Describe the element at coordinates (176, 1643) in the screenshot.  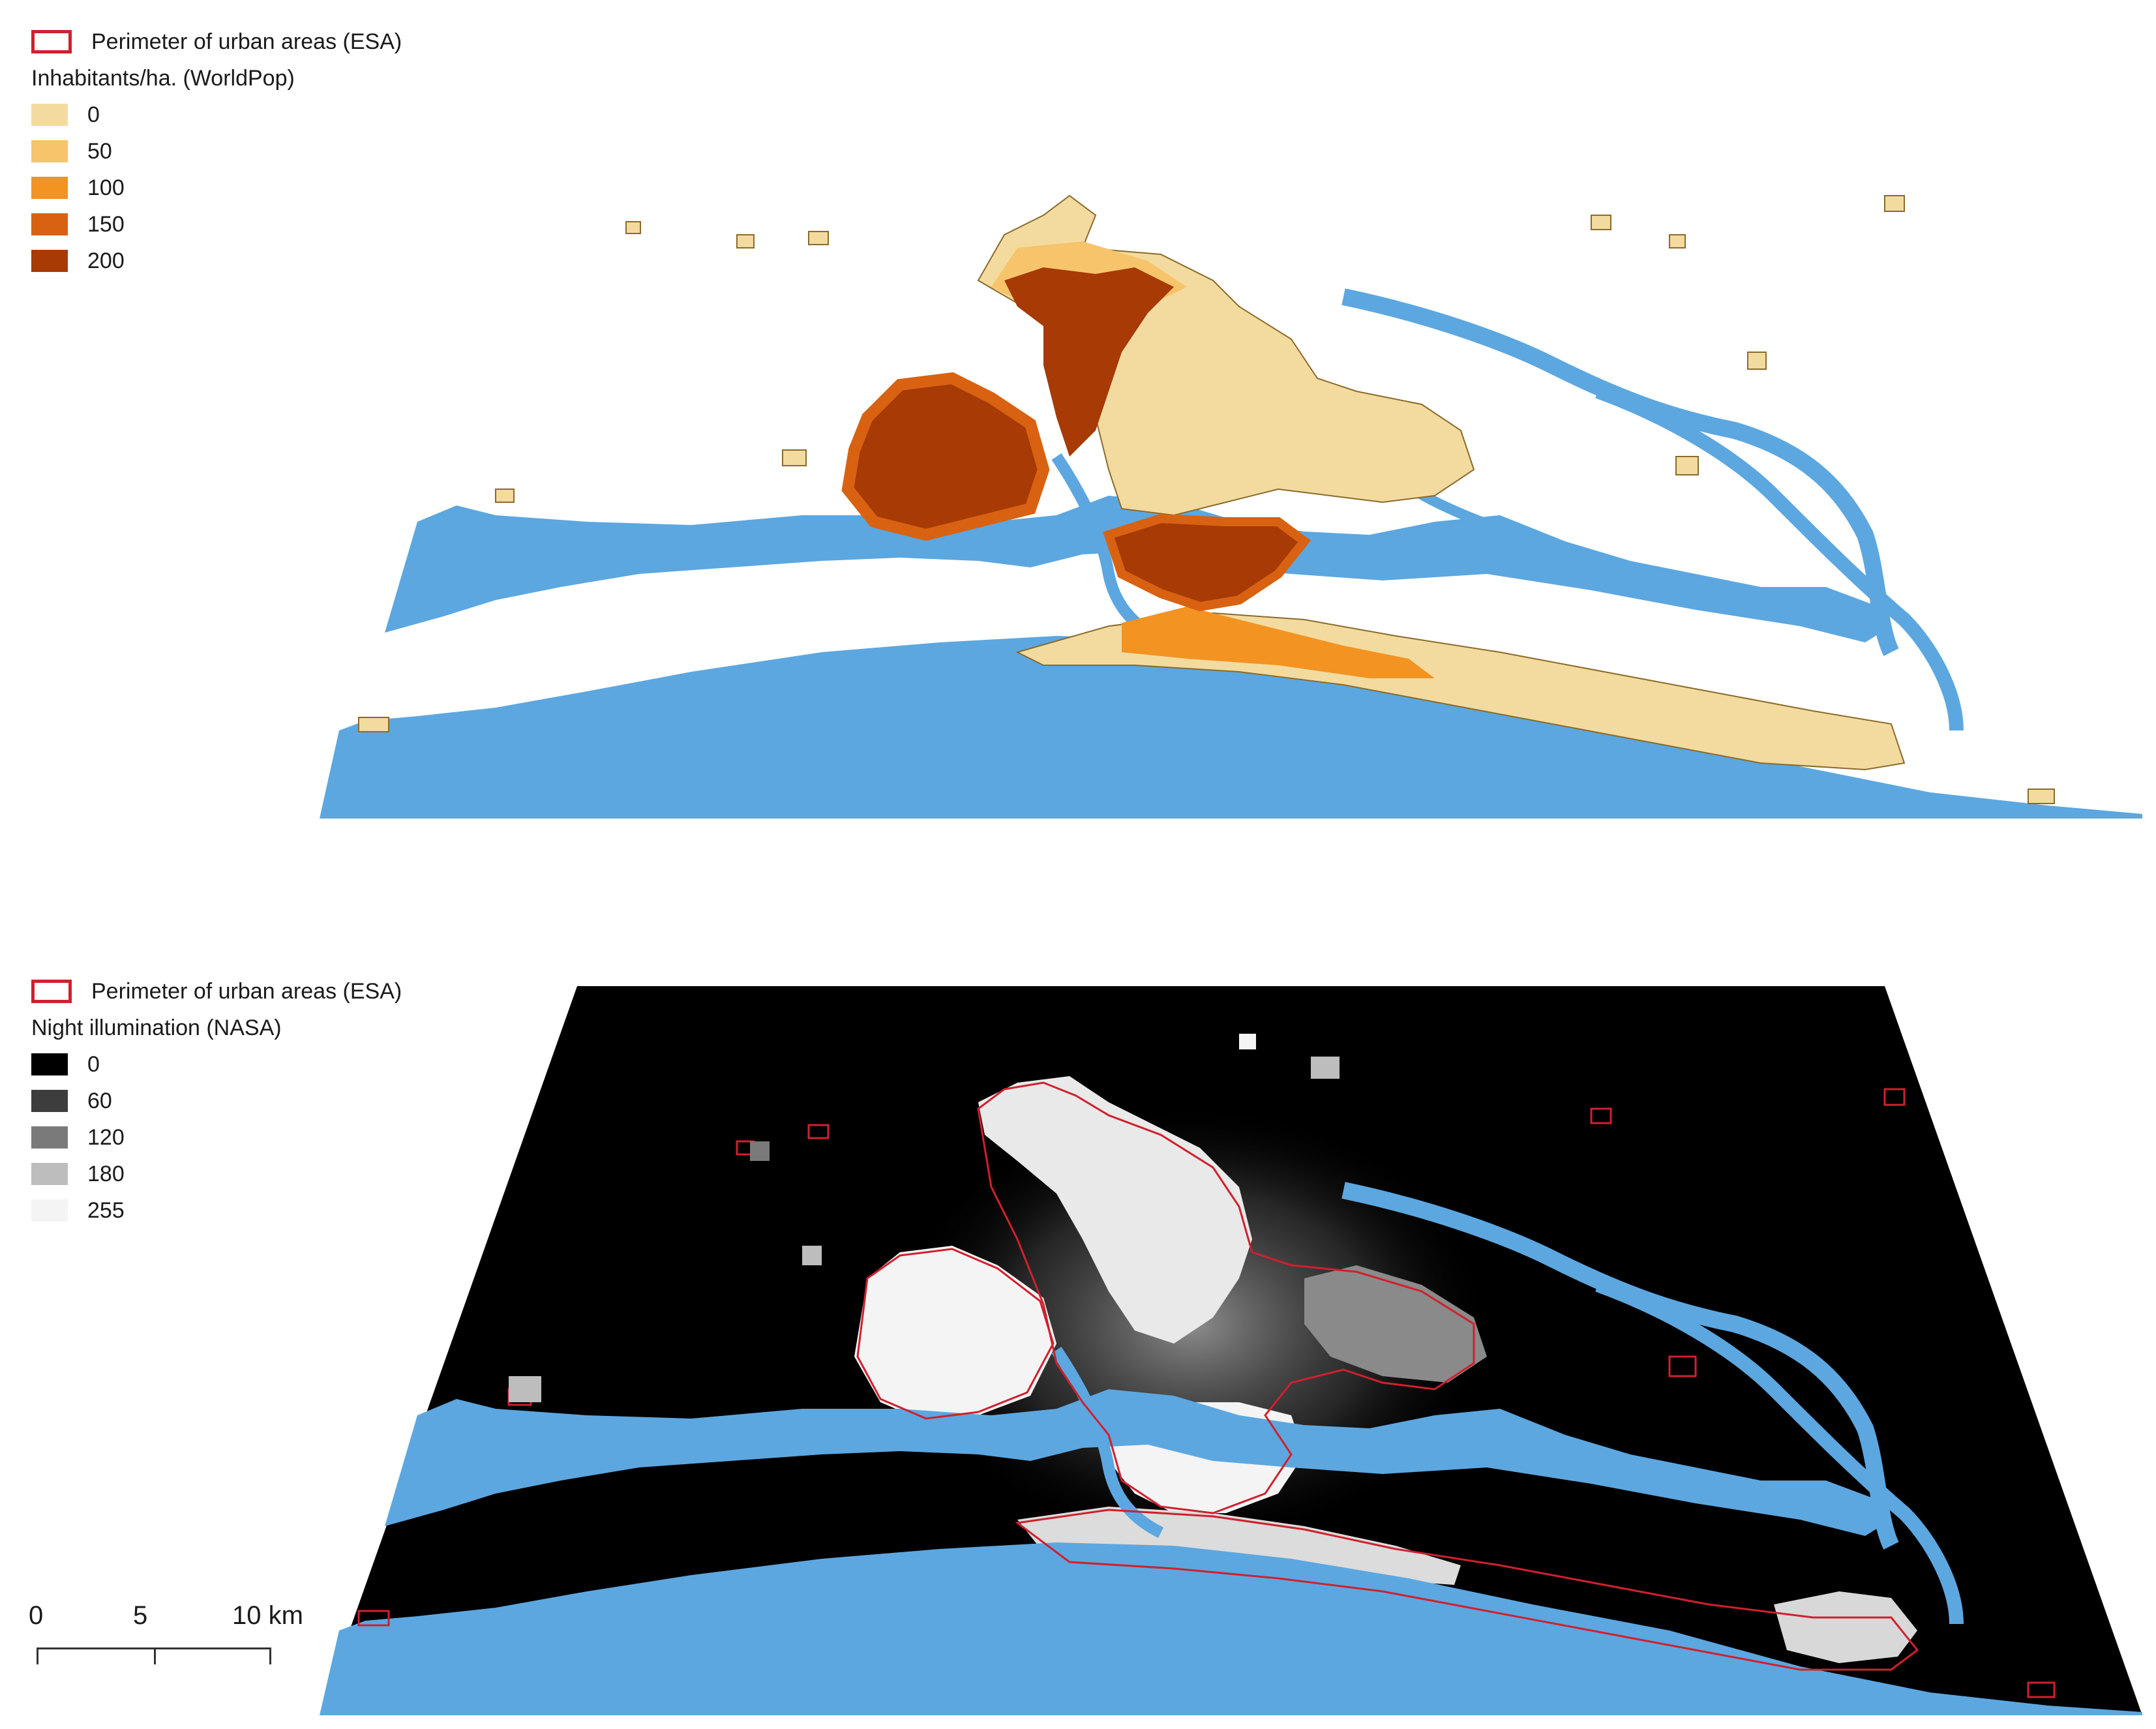
I see `scale-bar: 0 5 10 km` at that location.